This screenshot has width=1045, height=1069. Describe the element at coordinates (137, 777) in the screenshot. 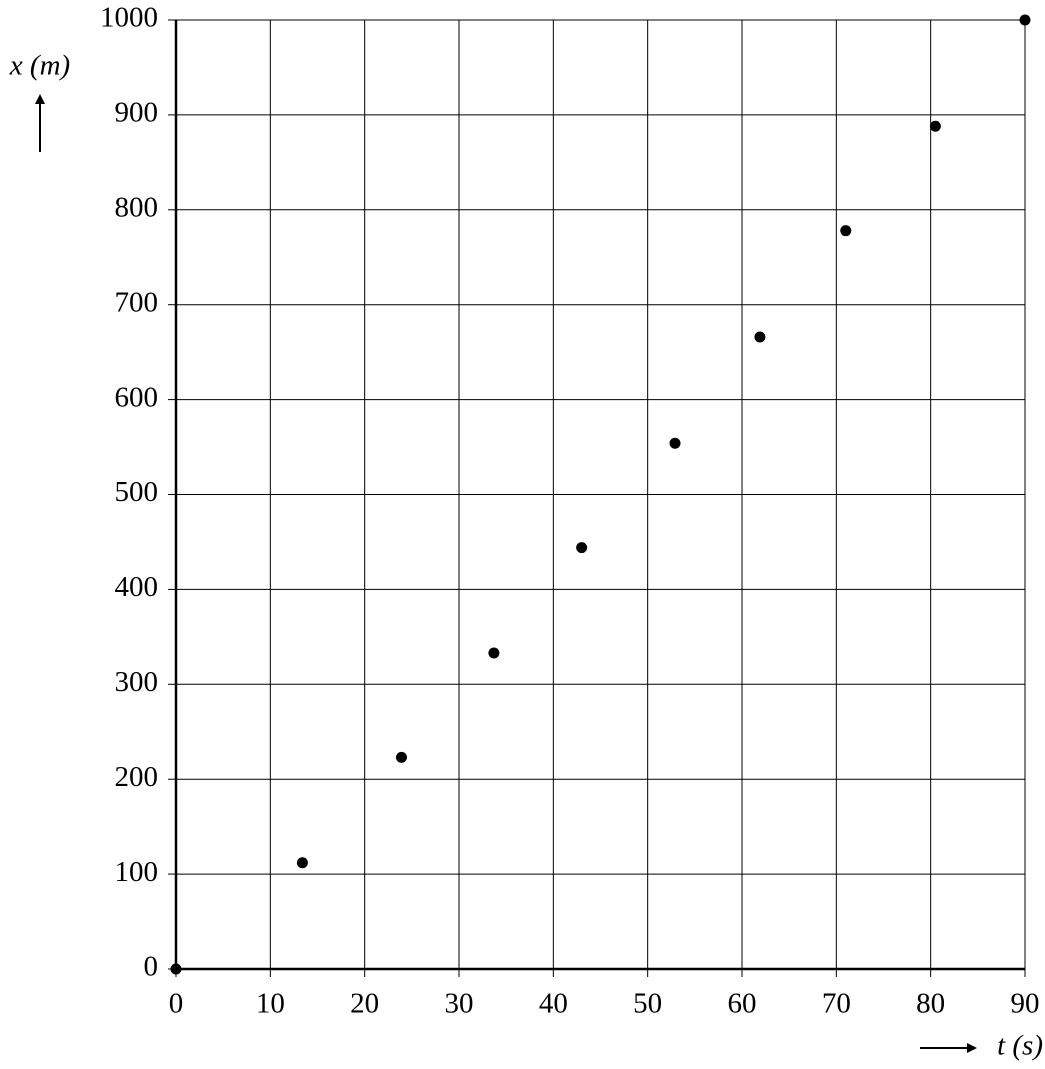

I see `y-tick-label: 200` at that location.